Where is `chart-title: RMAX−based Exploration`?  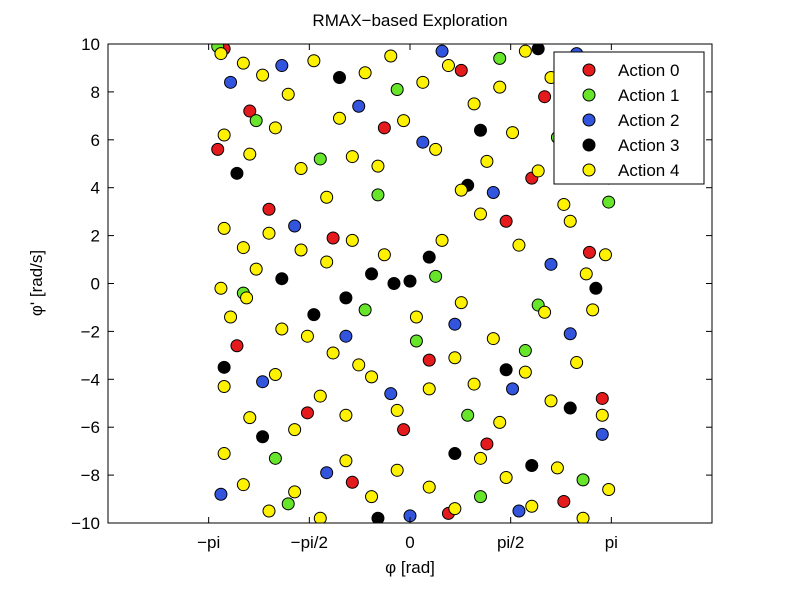
chart-title: RMAX−based Exploration is located at coordinates (409, 20).